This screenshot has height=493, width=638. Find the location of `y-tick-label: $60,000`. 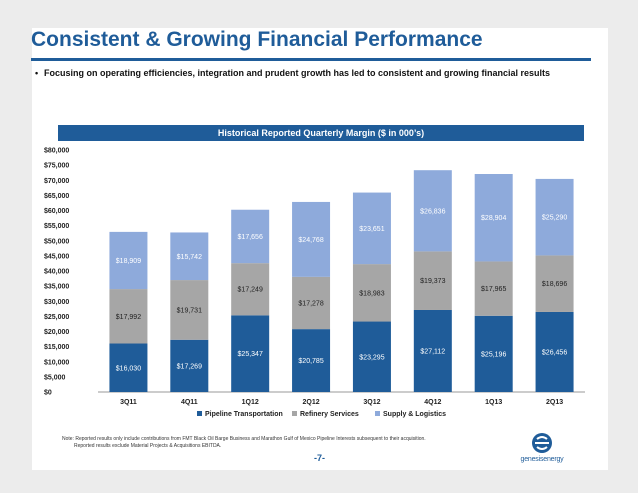

y-tick-label: $60,000 is located at coordinates (56, 211).